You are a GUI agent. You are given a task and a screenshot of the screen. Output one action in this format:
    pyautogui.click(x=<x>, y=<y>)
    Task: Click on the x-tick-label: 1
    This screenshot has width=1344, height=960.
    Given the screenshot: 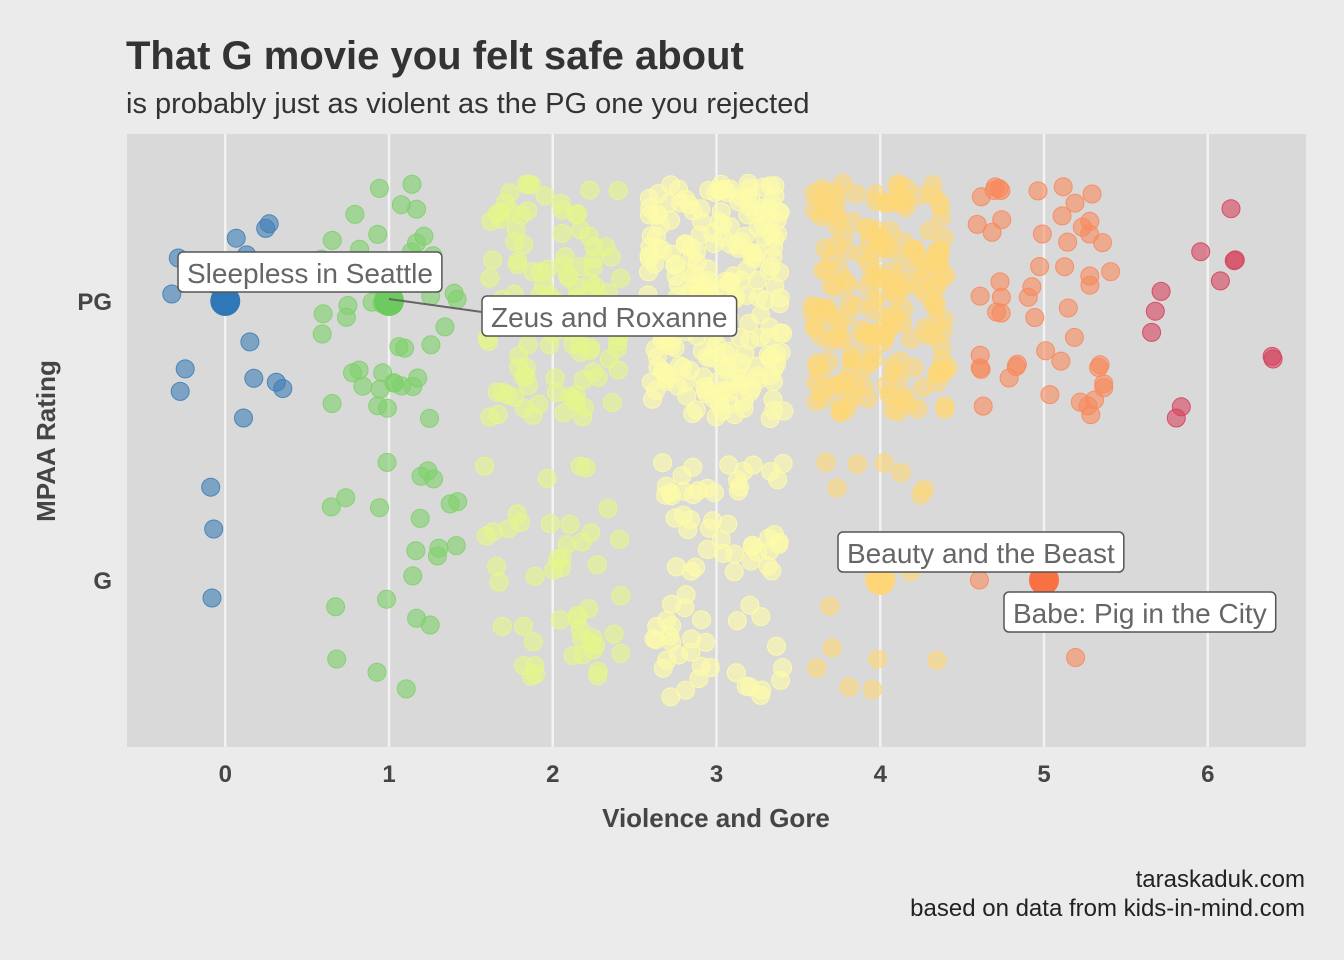 What is the action you would take?
    pyautogui.click(x=388, y=774)
    